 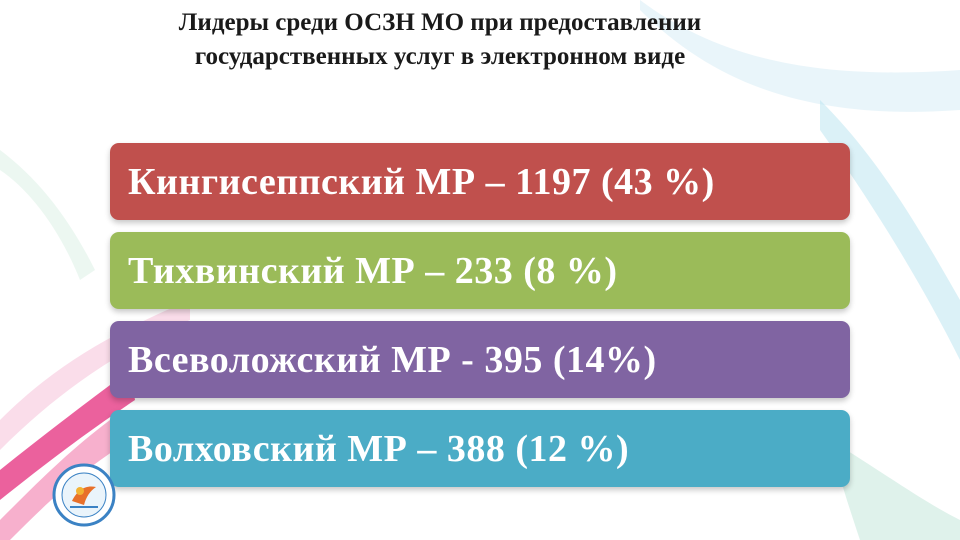 I want to click on title-line-1: Лидеры среди ОСЗН МО при предоставлении, so click(x=440, y=22).